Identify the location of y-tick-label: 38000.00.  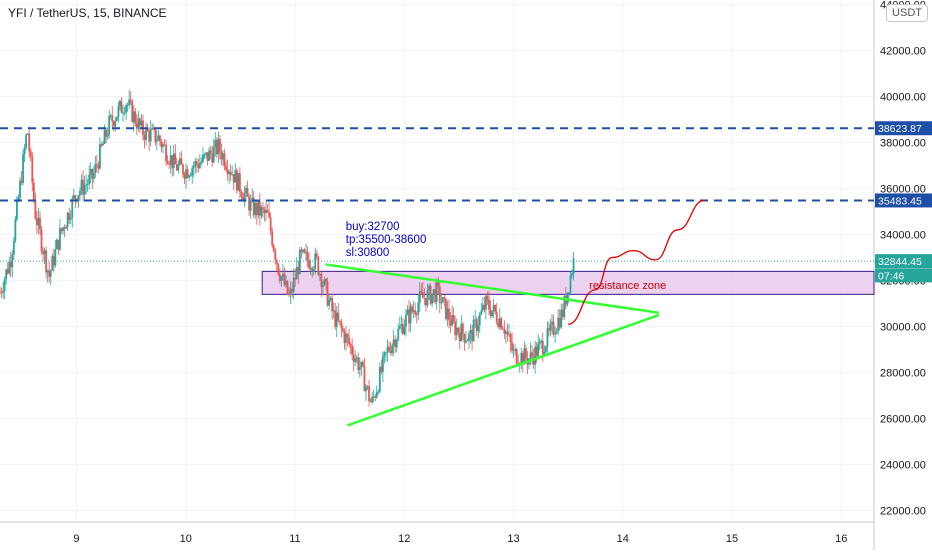
(903, 144).